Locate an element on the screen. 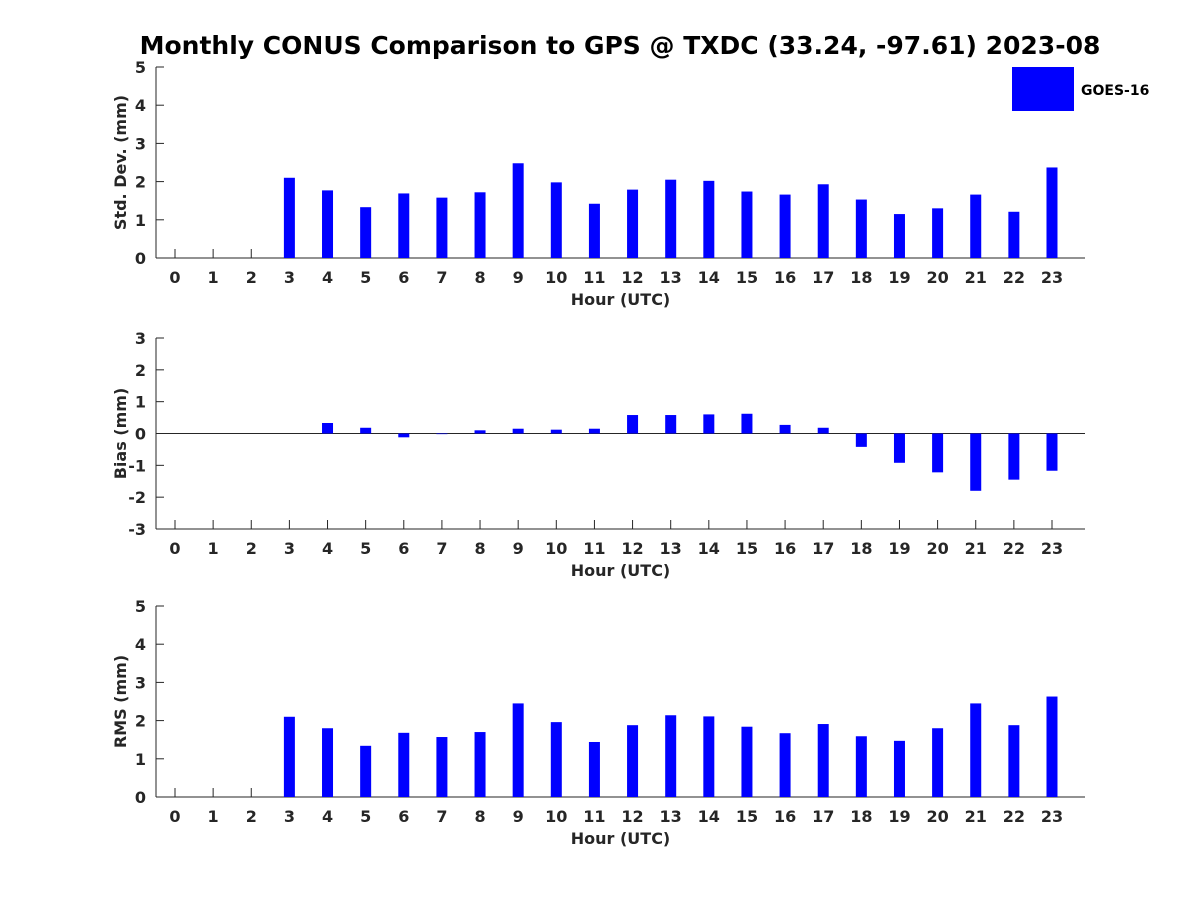 The height and width of the screenshot is (900, 1200). std-dev-y-tick-label: 5 is located at coordinates (140, 67).